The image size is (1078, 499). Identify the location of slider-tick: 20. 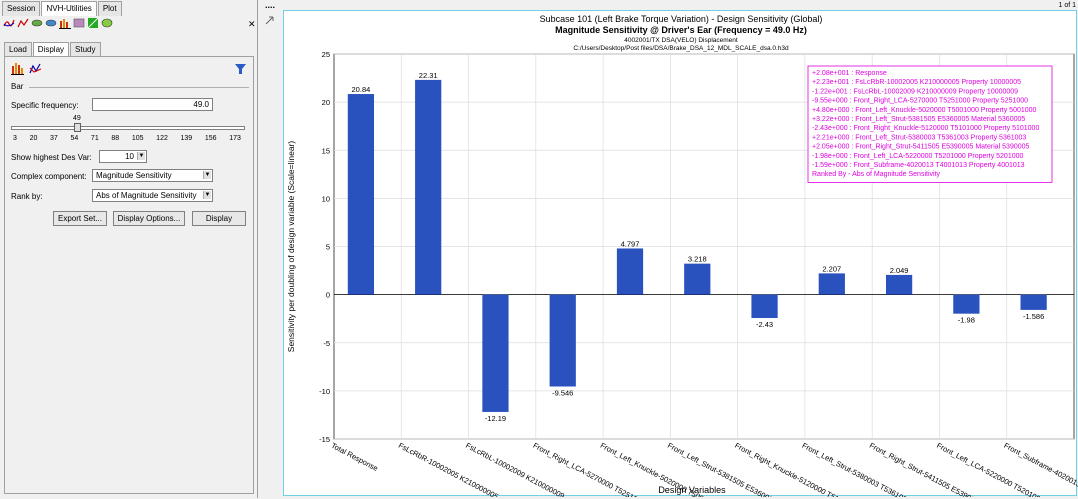
(33, 138).